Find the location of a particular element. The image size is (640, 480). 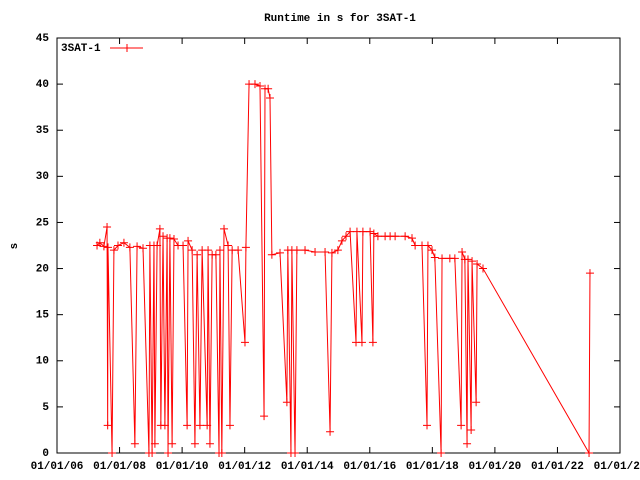

y-axis-label: s is located at coordinates (15, 246).